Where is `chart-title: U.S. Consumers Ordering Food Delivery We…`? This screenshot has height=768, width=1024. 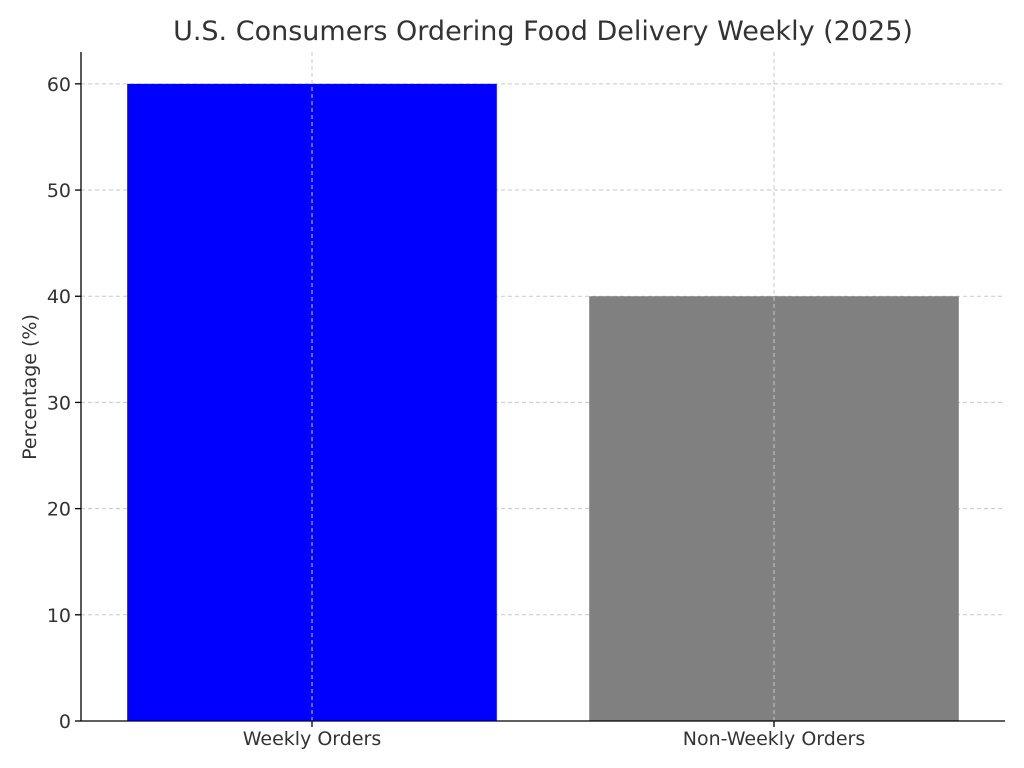
chart-title: U.S. Consumers Ordering Food Delivery We… is located at coordinates (543, 31).